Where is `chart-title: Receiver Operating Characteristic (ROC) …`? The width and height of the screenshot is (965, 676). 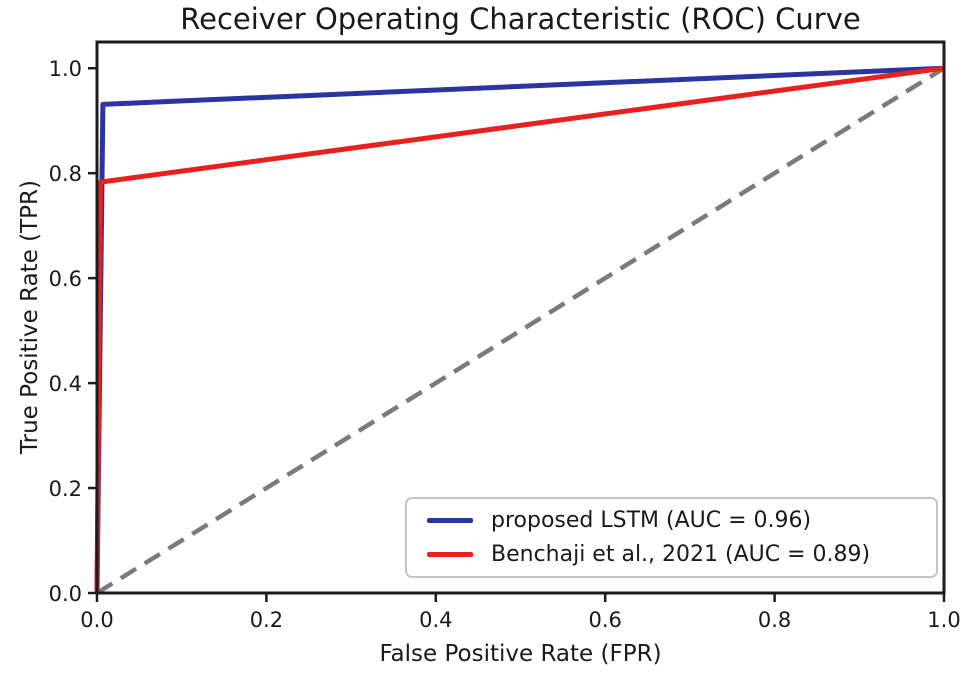 chart-title: Receiver Operating Characteristic (ROC) … is located at coordinates (520, 19).